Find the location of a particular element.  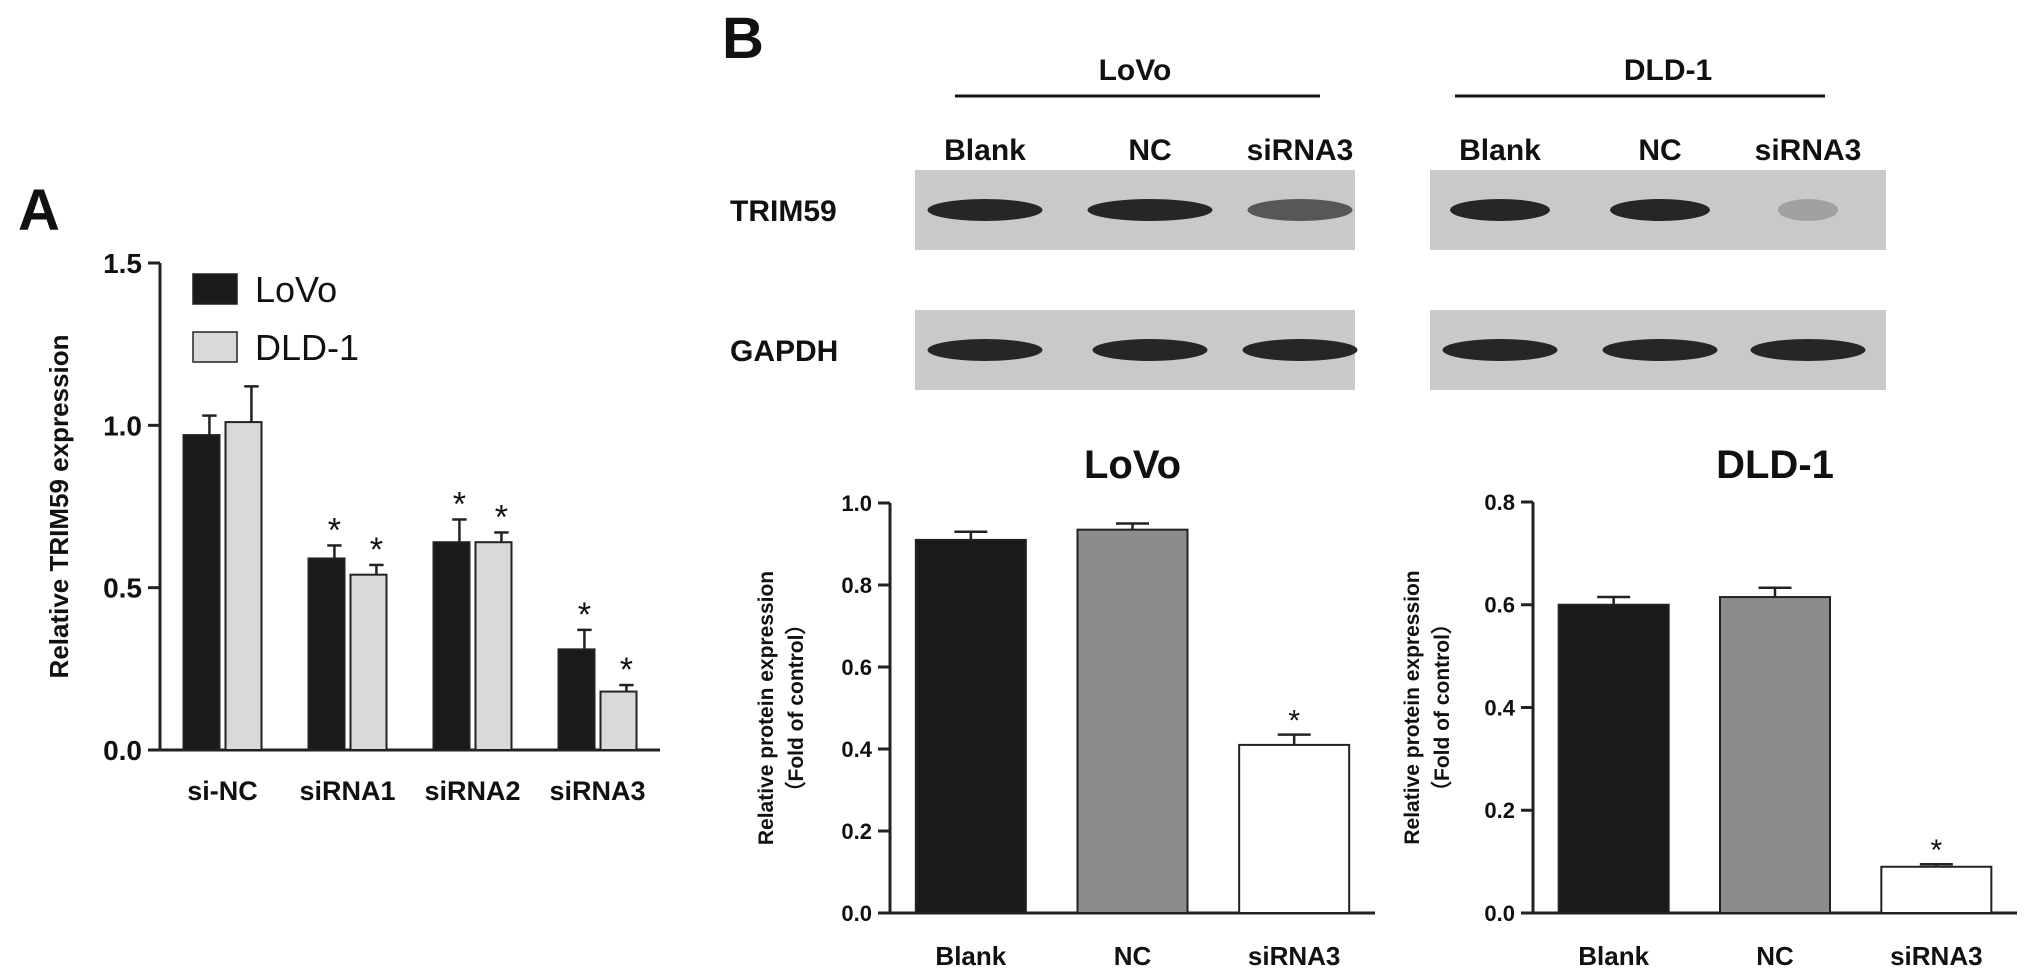

blot-group-title: DLD-1 is located at coordinates (1668, 70).